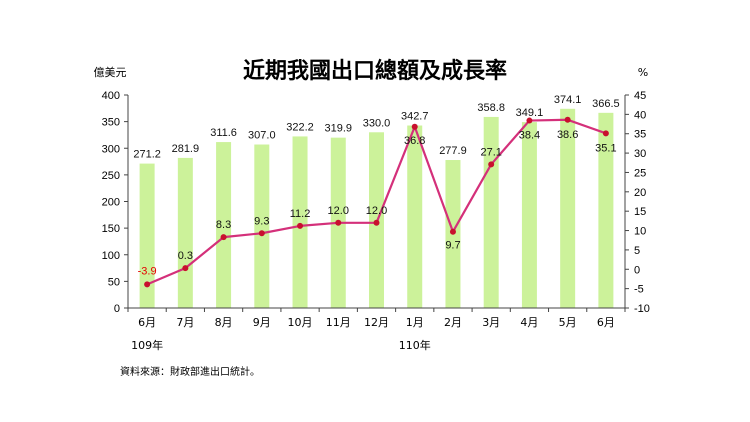 Image resolution: width=750 pixels, height=422 pixels. What do you see at coordinates (491, 322) in the screenshot?
I see `x-category-label: 3月` at bounding box center [491, 322].